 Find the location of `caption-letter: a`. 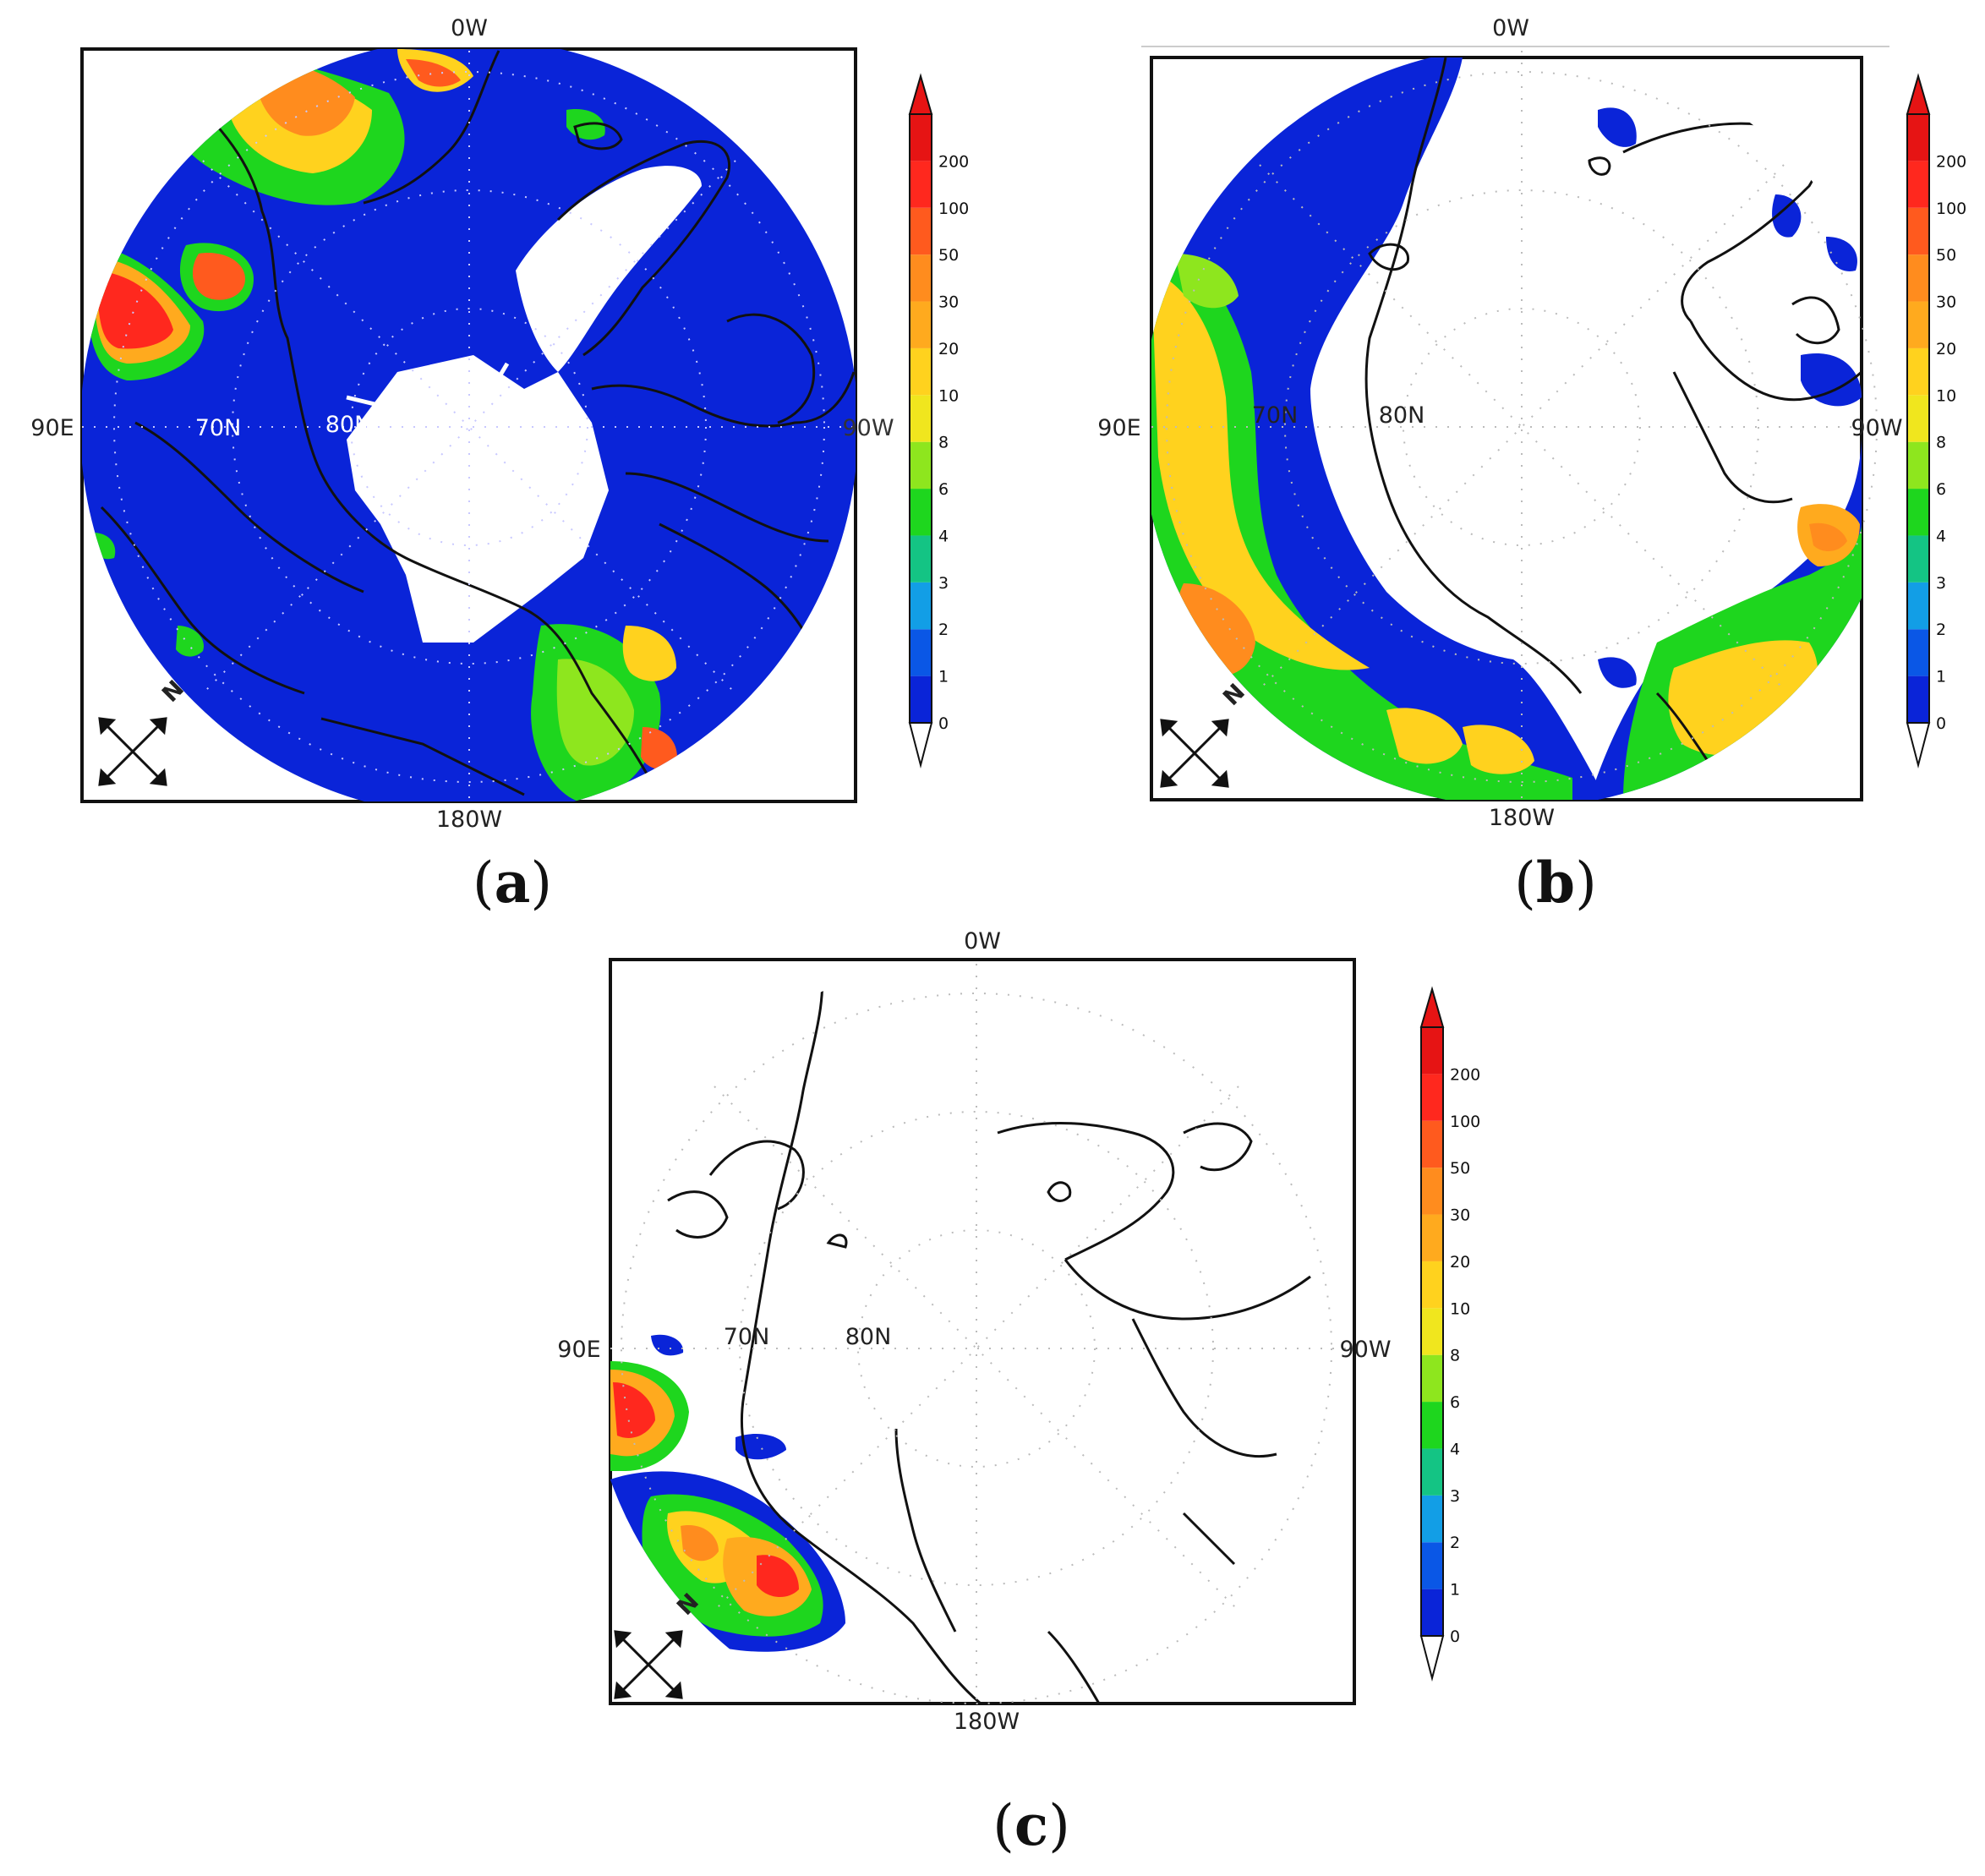

caption-letter: a is located at coordinates (512, 883).